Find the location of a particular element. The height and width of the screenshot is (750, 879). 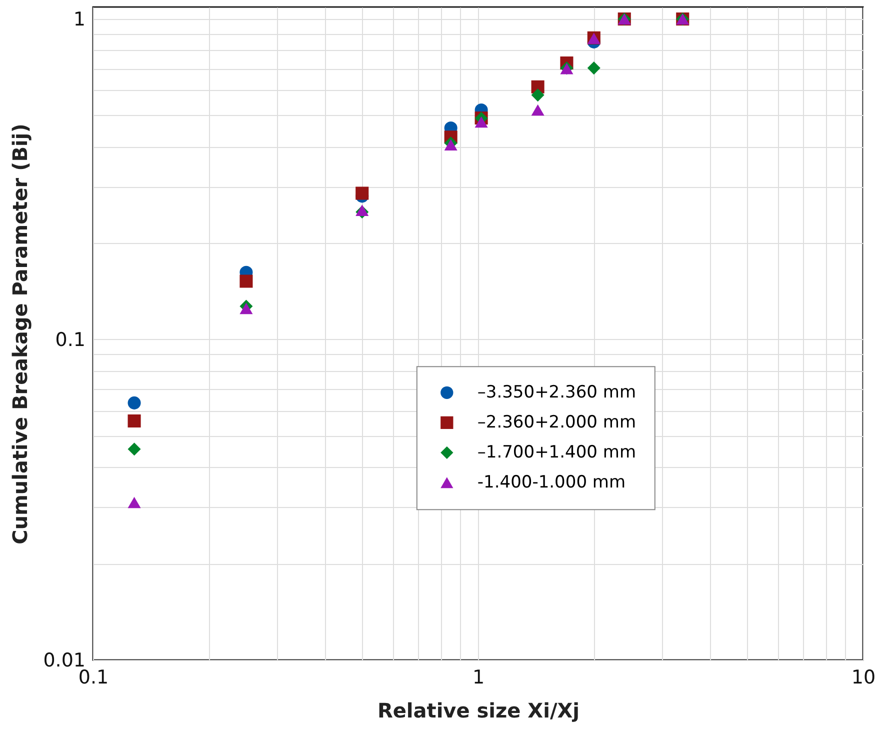

legend-label: –3.350+2.360 mm is located at coordinates (556, 392).